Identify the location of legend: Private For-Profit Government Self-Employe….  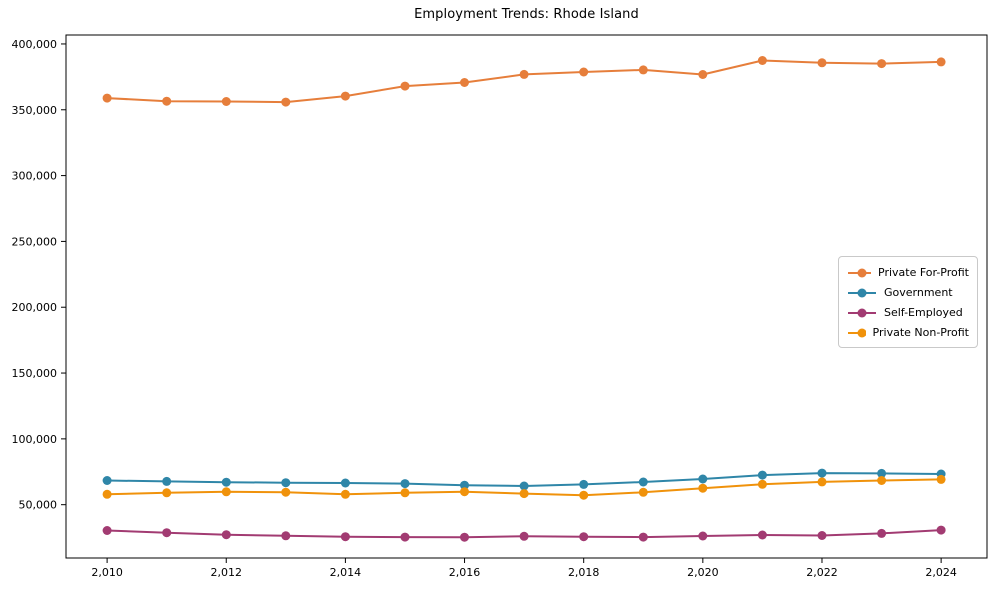
(908, 302).